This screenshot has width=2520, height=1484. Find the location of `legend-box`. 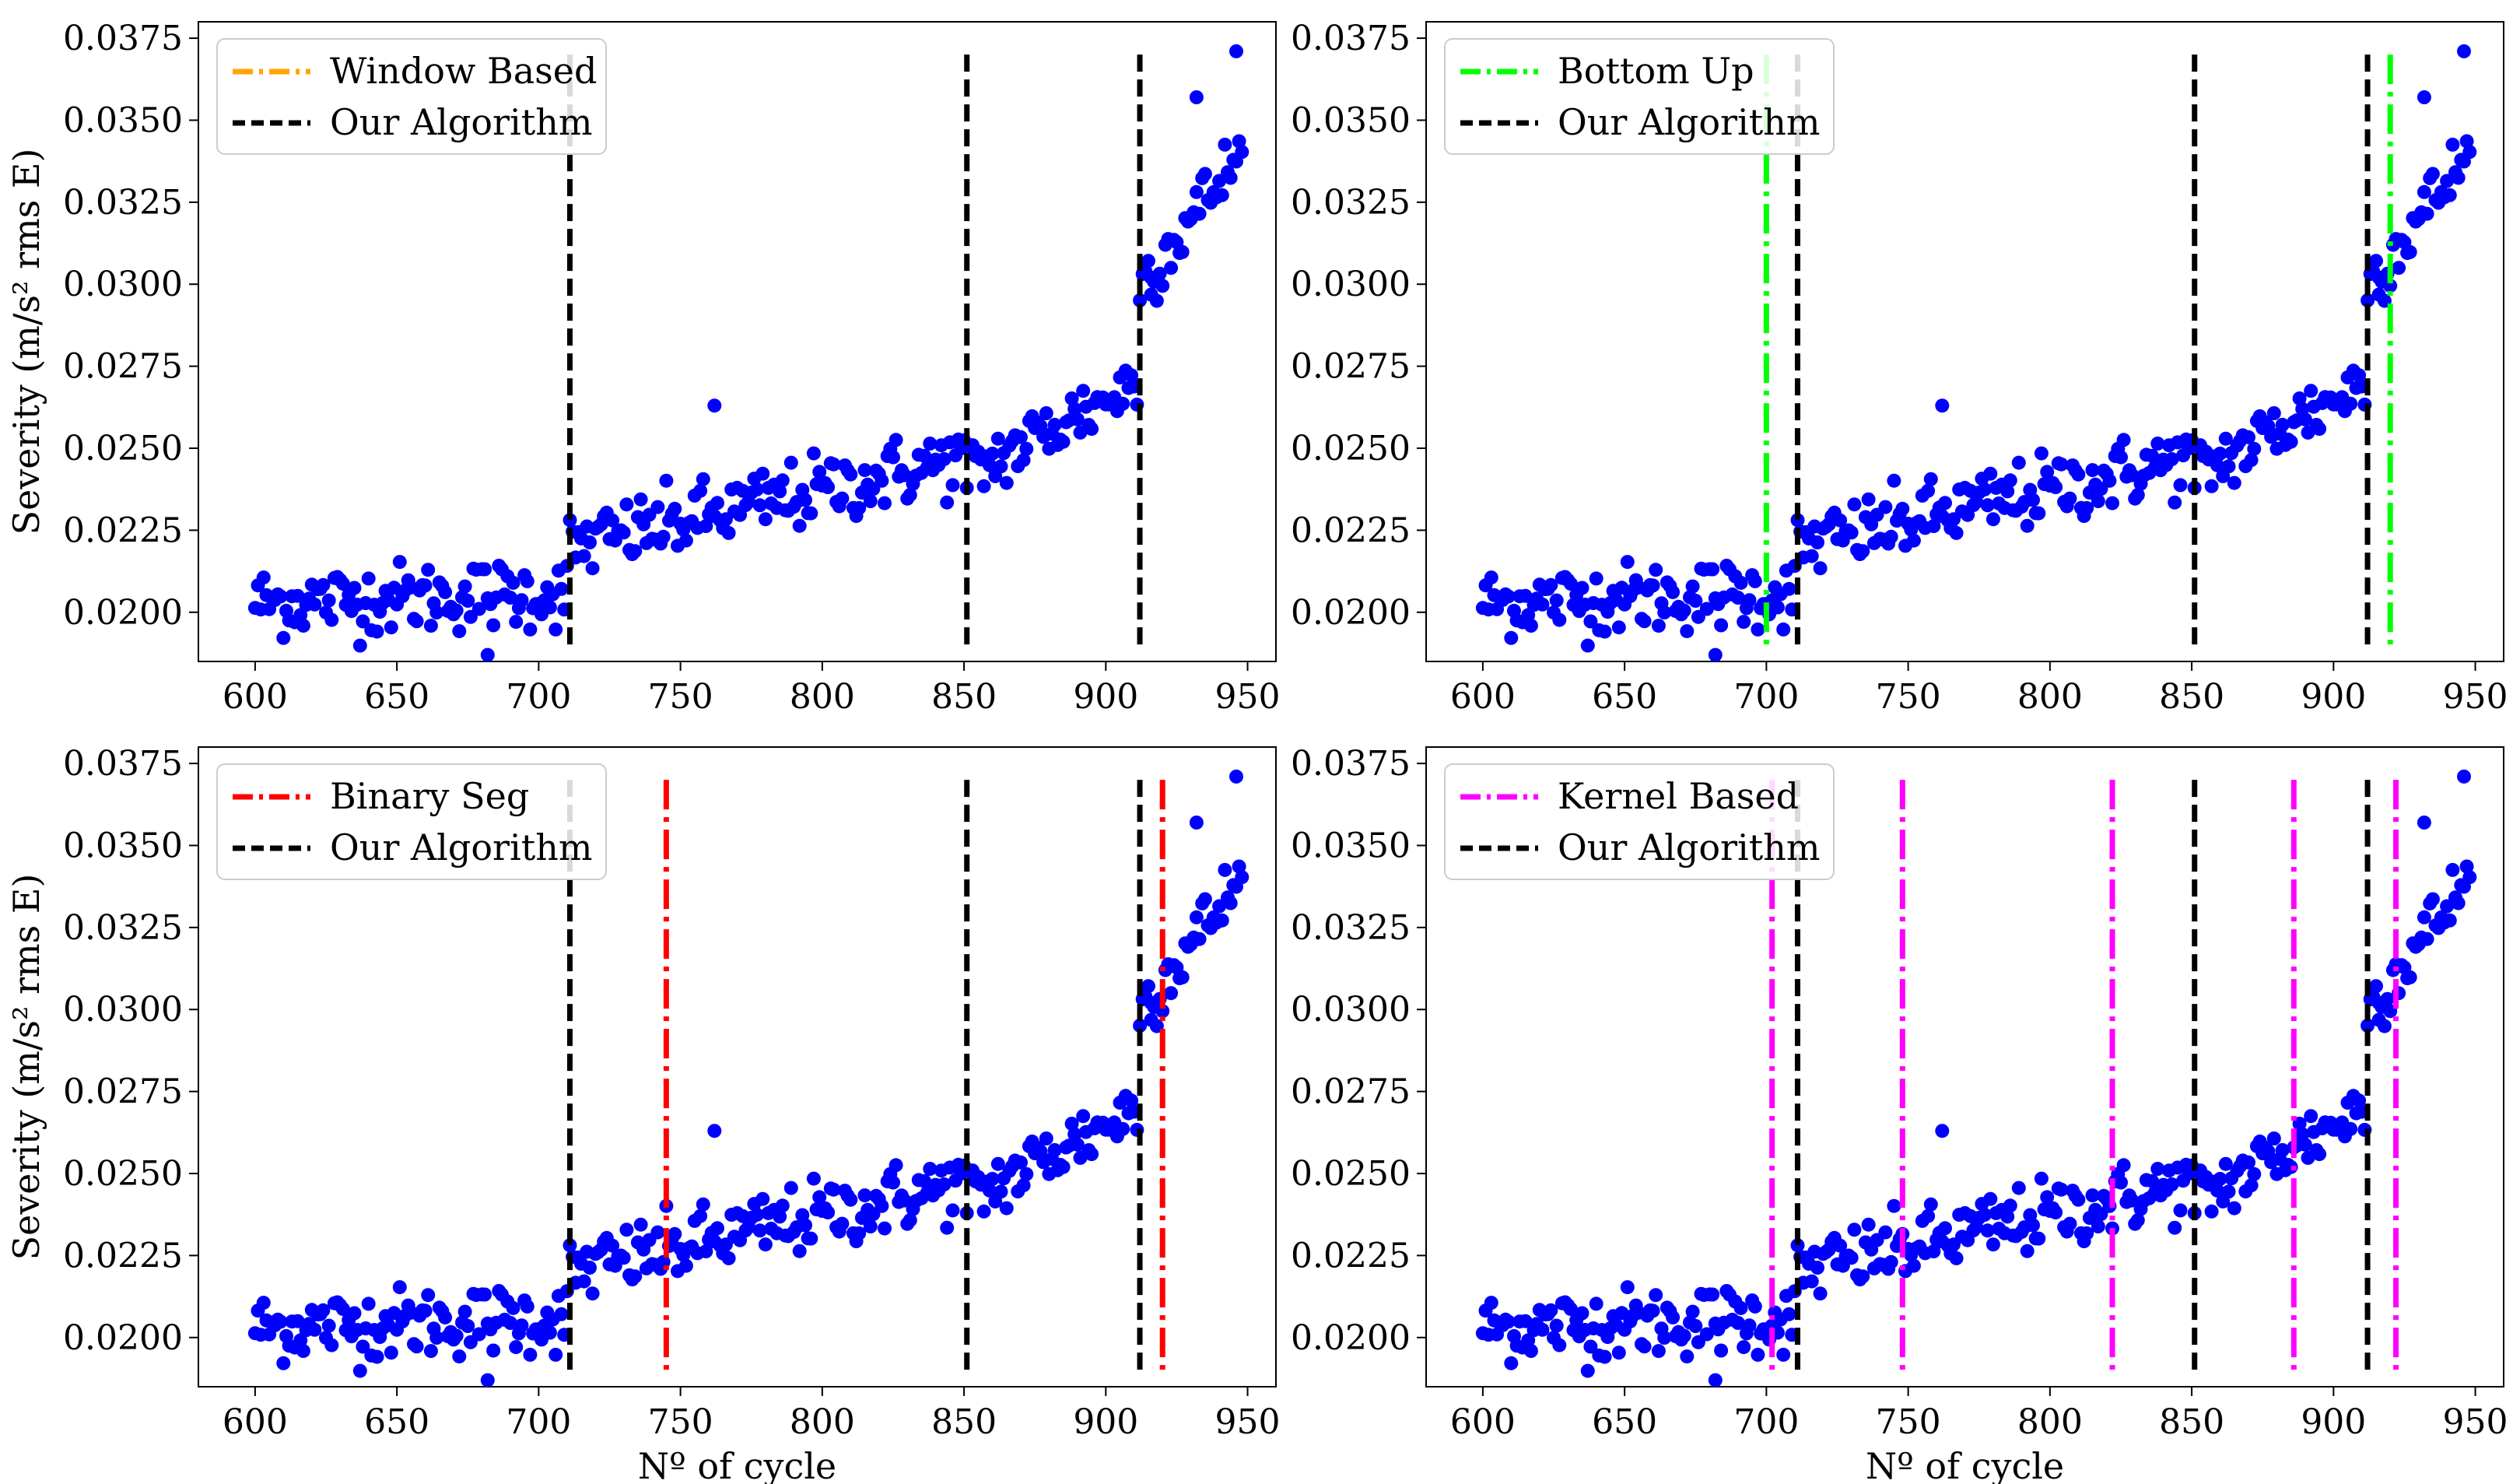

legend-box is located at coordinates (412, 821).